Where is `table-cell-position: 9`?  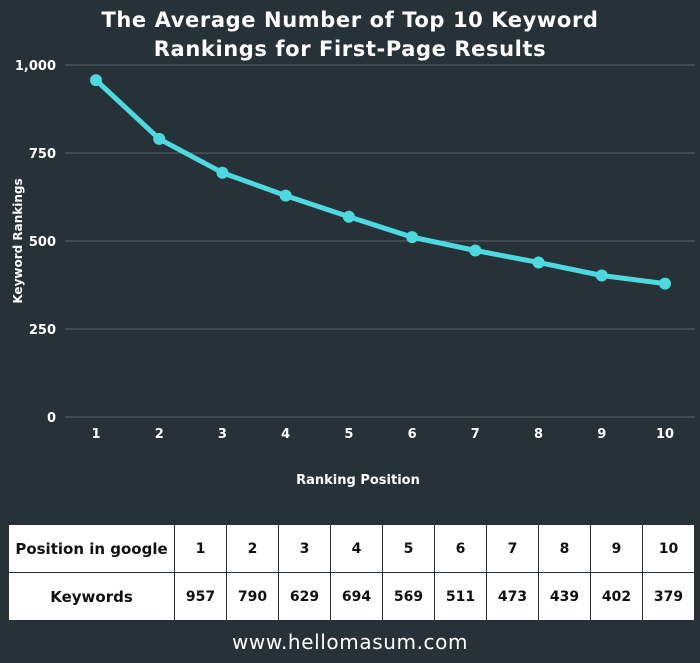 table-cell-position: 9 is located at coordinates (616, 548).